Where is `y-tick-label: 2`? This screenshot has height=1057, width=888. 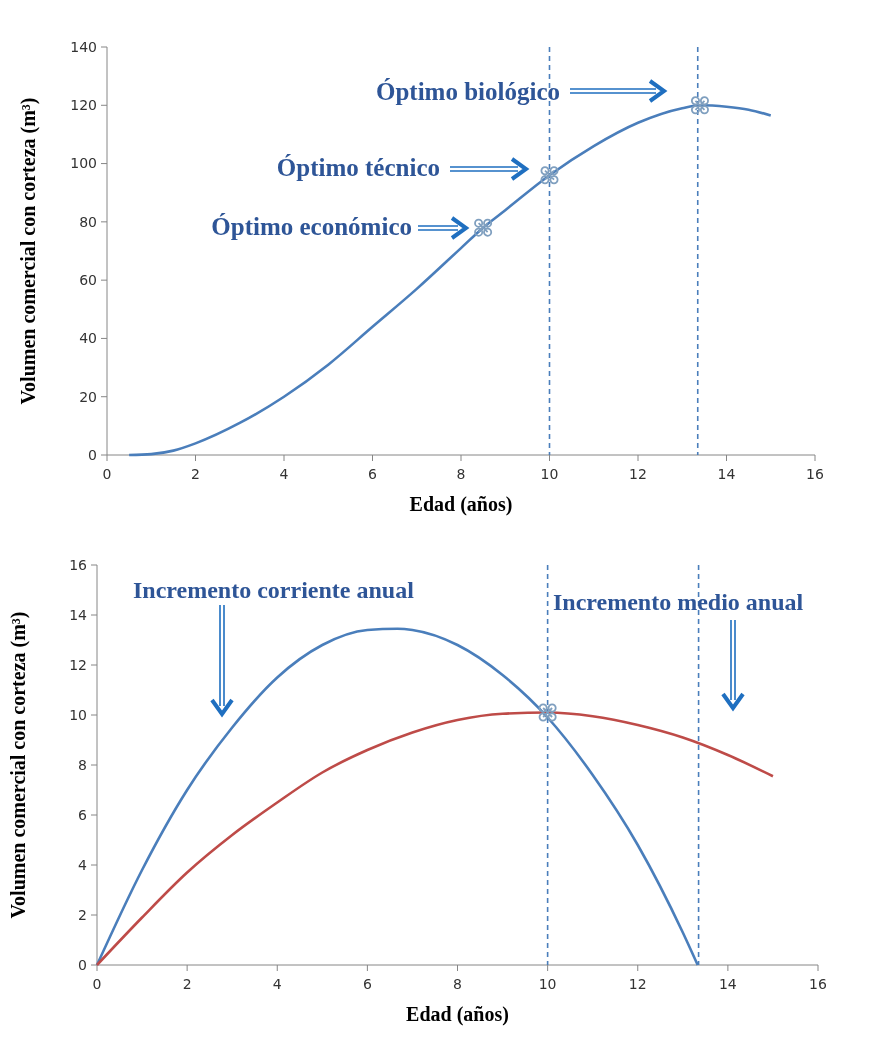
y-tick-label: 2 is located at coordinates (82, 914).